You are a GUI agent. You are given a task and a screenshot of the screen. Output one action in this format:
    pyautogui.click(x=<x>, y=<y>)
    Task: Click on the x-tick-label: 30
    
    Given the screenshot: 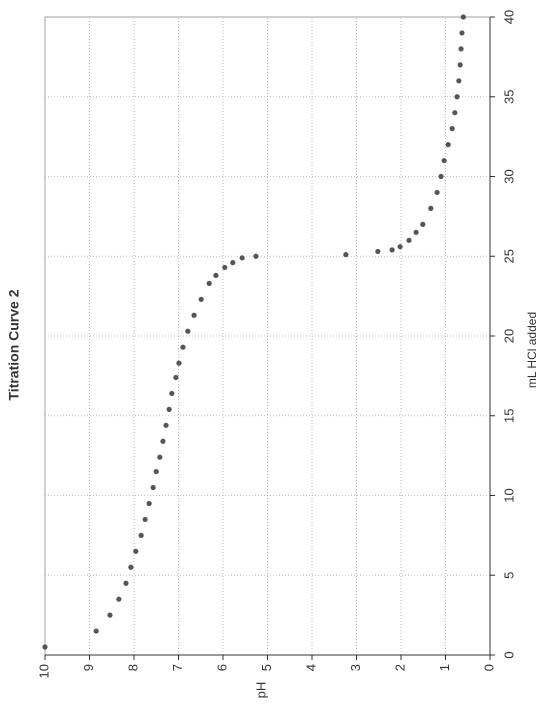 What is the action you would take?
    pyautogui.click(x=508, y=176)
    